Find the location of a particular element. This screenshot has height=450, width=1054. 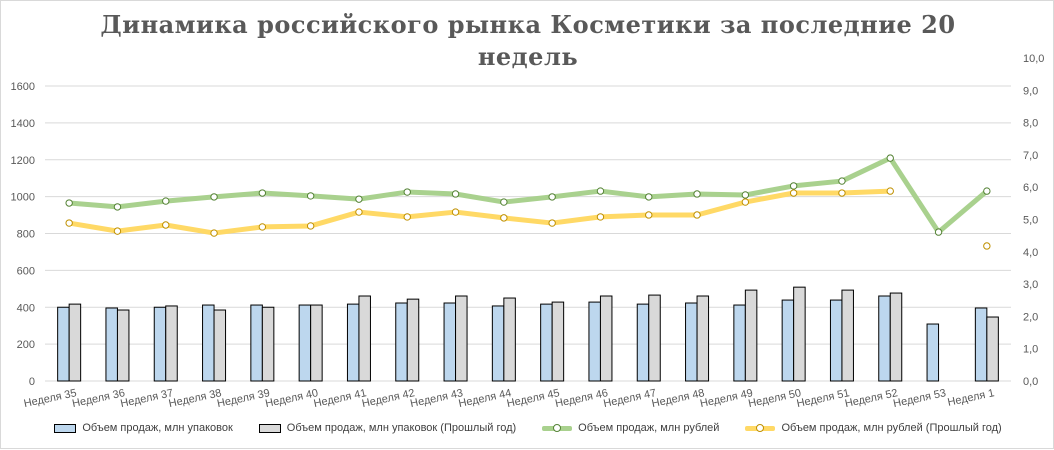

category-label: Неделя 53 is located at coordinates (919, 398).